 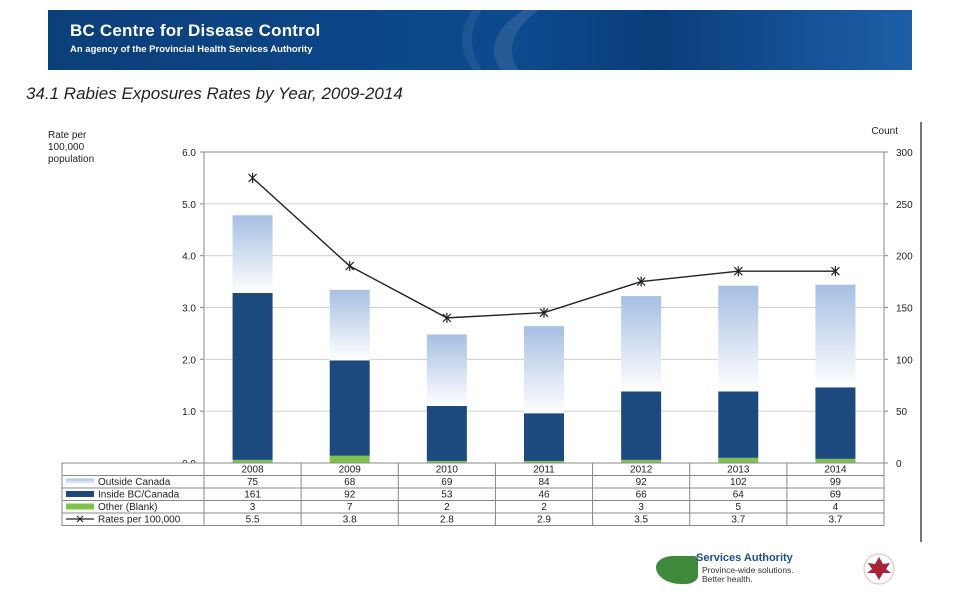 I want to click on y-axis-label-right: Count, so click(x=884, y=131).